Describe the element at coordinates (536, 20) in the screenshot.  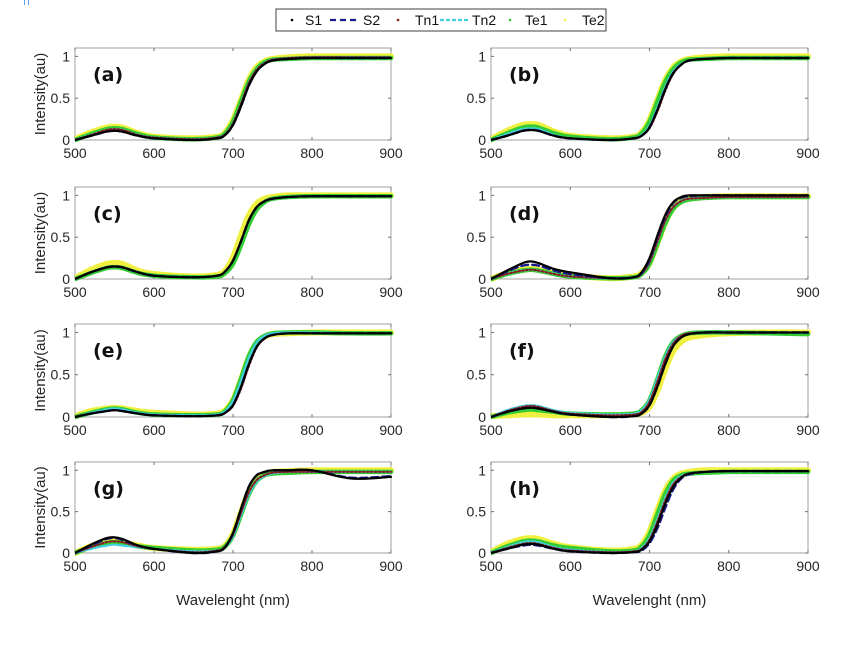
I see `legend-label-te1: Te1` at that location.